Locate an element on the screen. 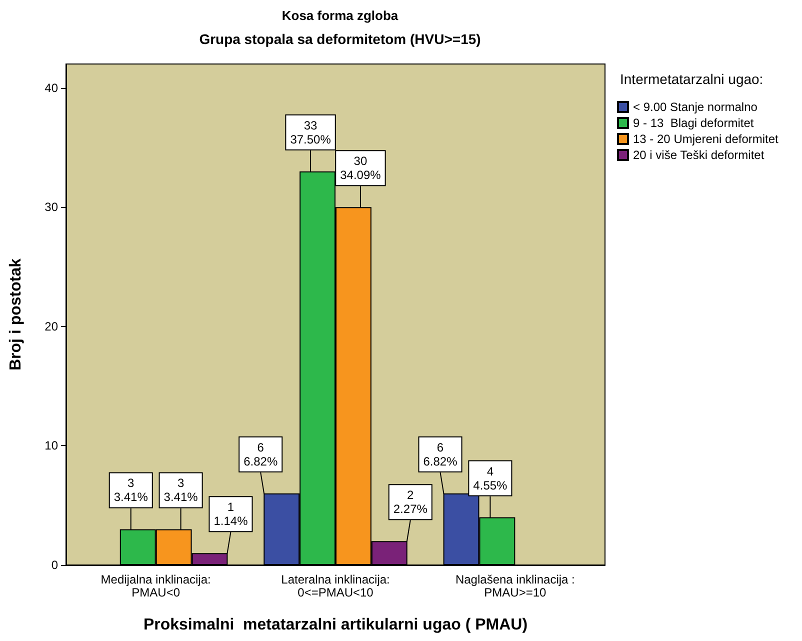 The width and height of the screenshot is (802, 641). data-label: 2 2.27% is located at coordinates (410, 502).